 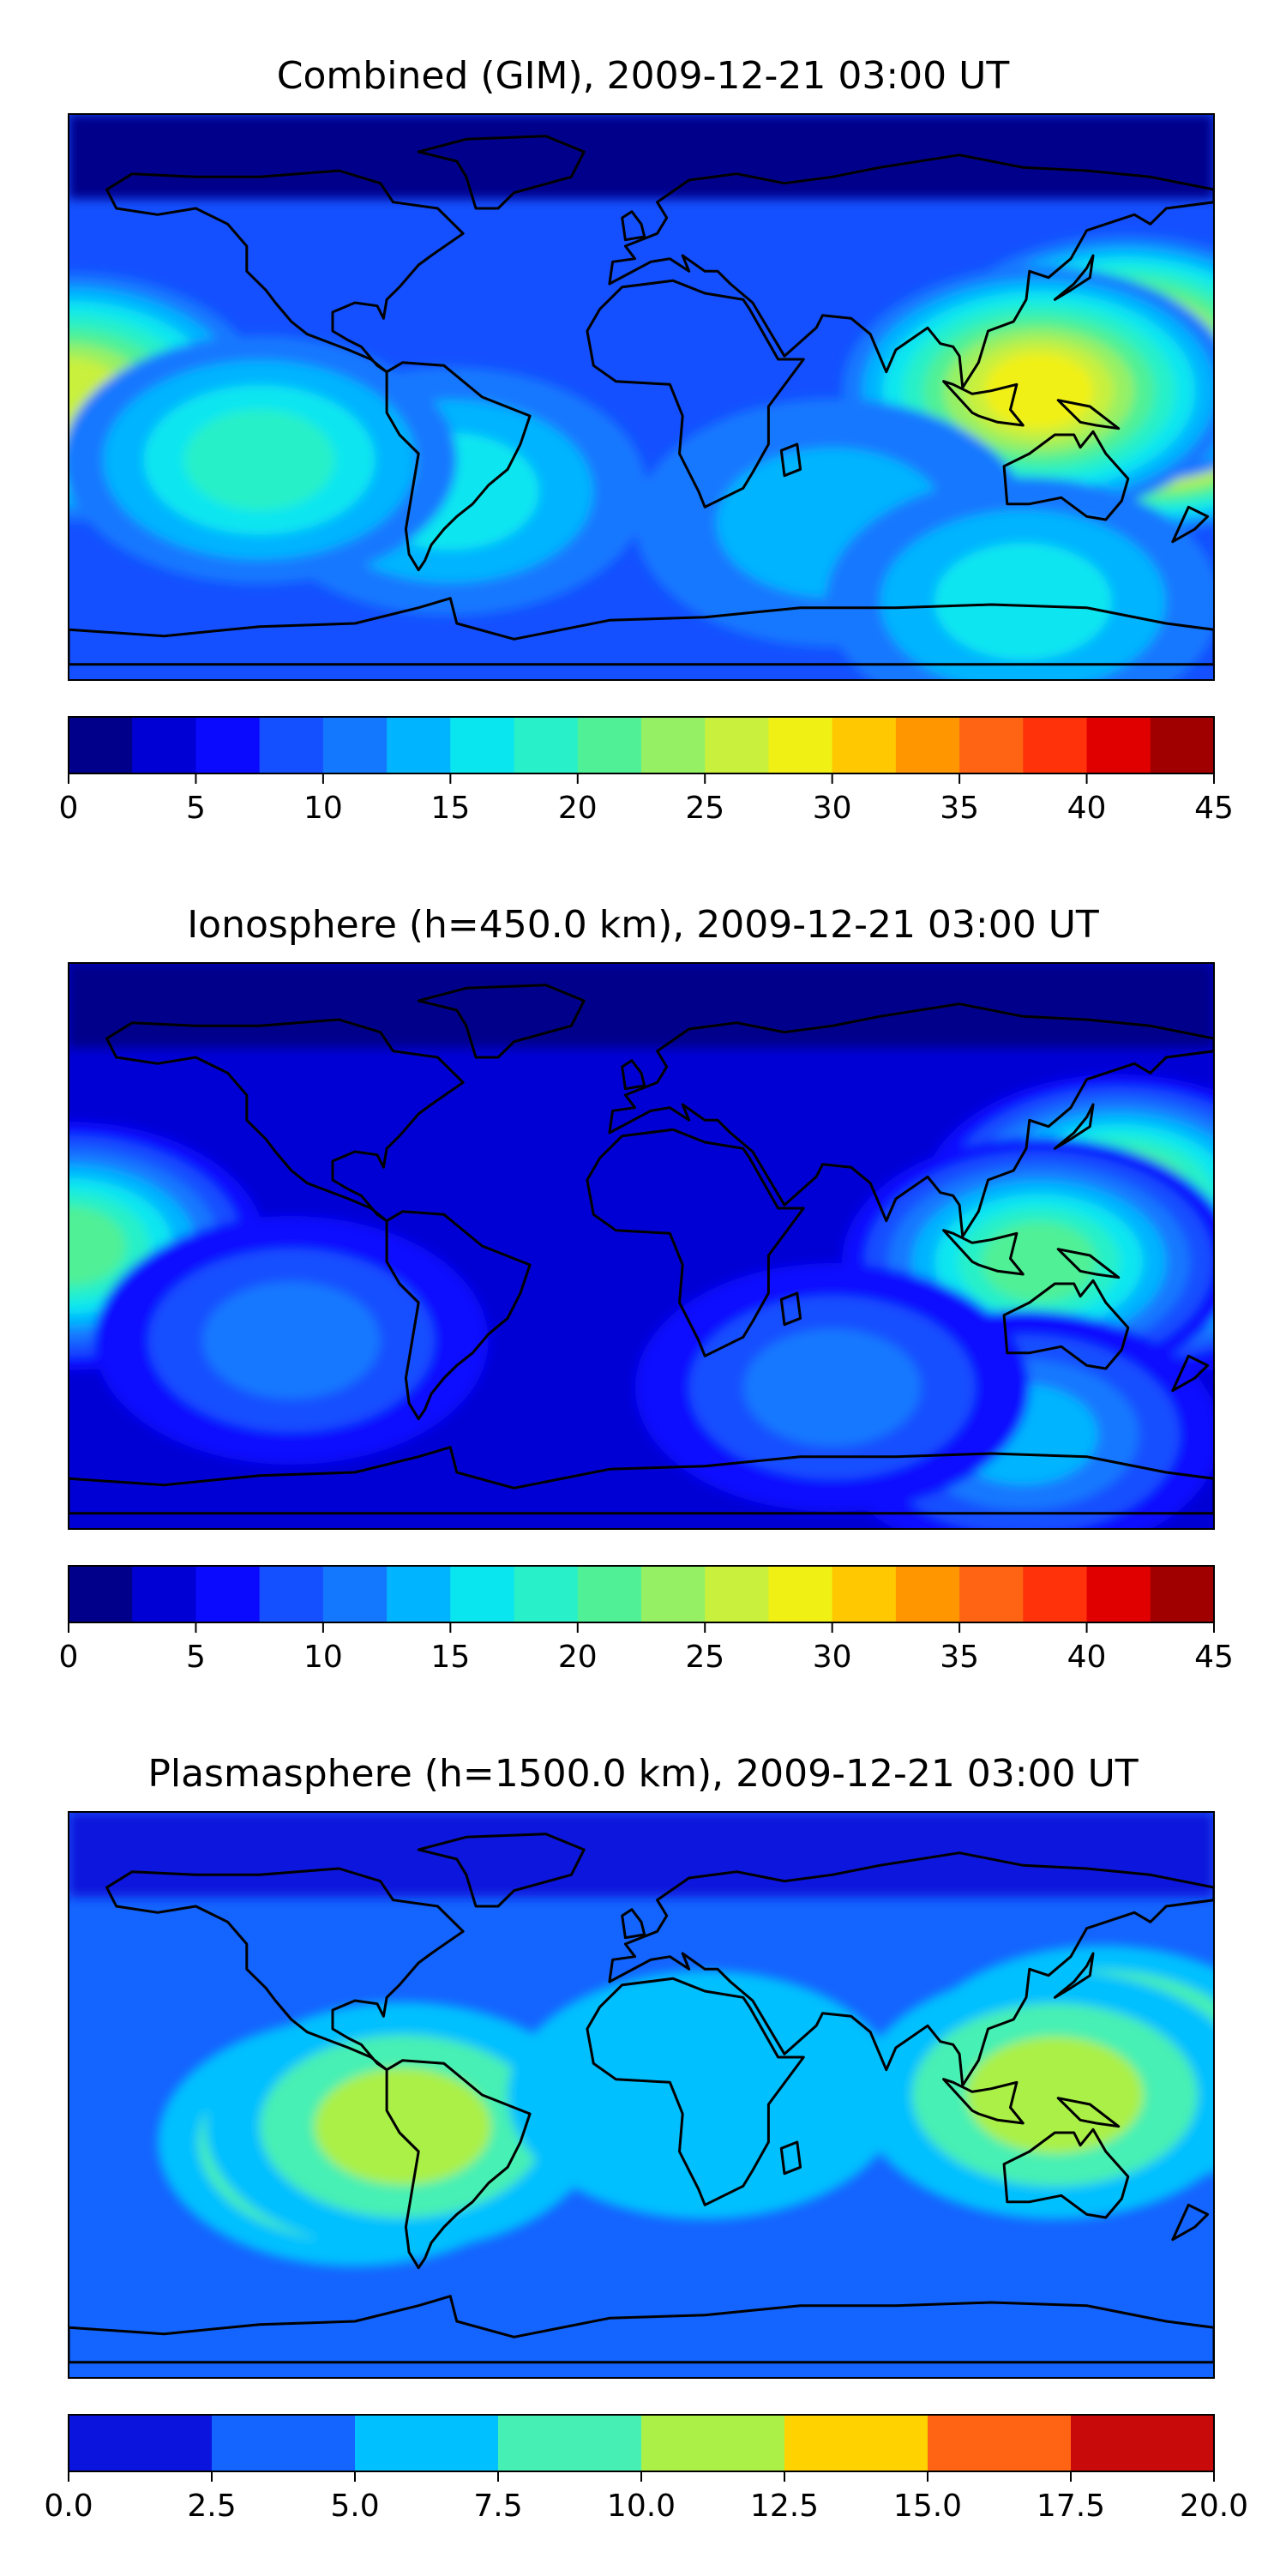 What do you see at coordinates (927, 2506) in the screenshot?
I see `colorbar-tick-label: 15.0` at bounding box center [927, 2506].